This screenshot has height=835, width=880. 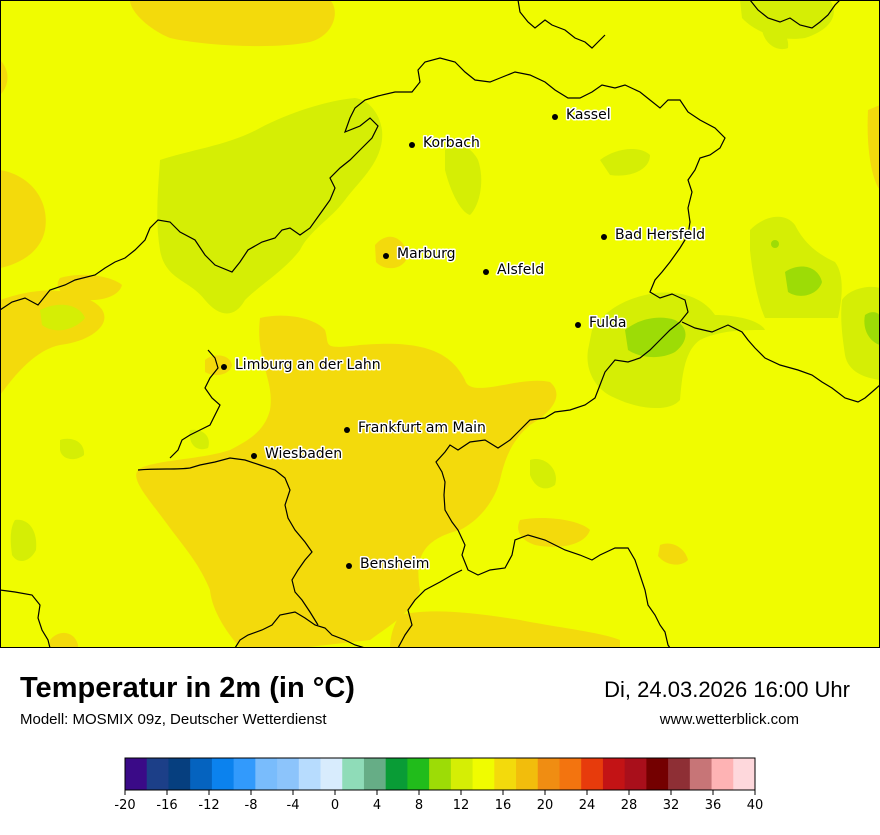 I want to click on city-limburg: Limburg an der Lahn, so click(x=301, y=365).